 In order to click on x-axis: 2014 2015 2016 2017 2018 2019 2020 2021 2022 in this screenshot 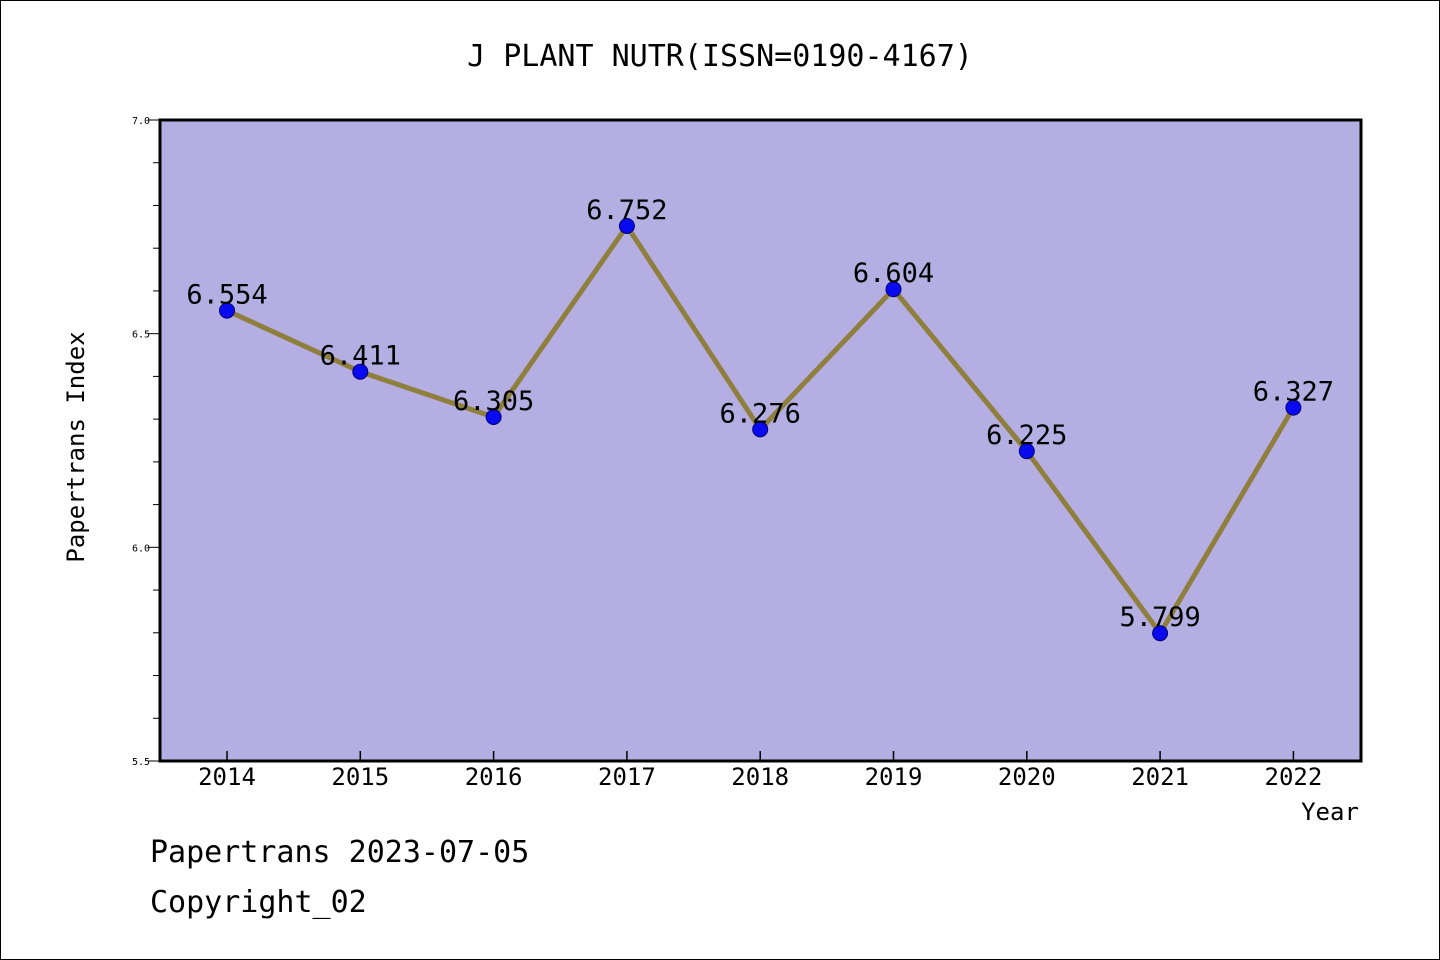, I will do `click(760, 771)`.